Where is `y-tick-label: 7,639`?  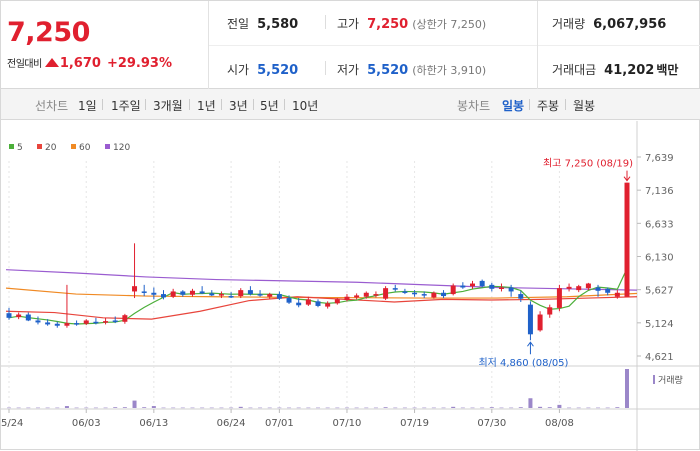 y-tick-label: 7,639 is located at coordinates (659, 158).